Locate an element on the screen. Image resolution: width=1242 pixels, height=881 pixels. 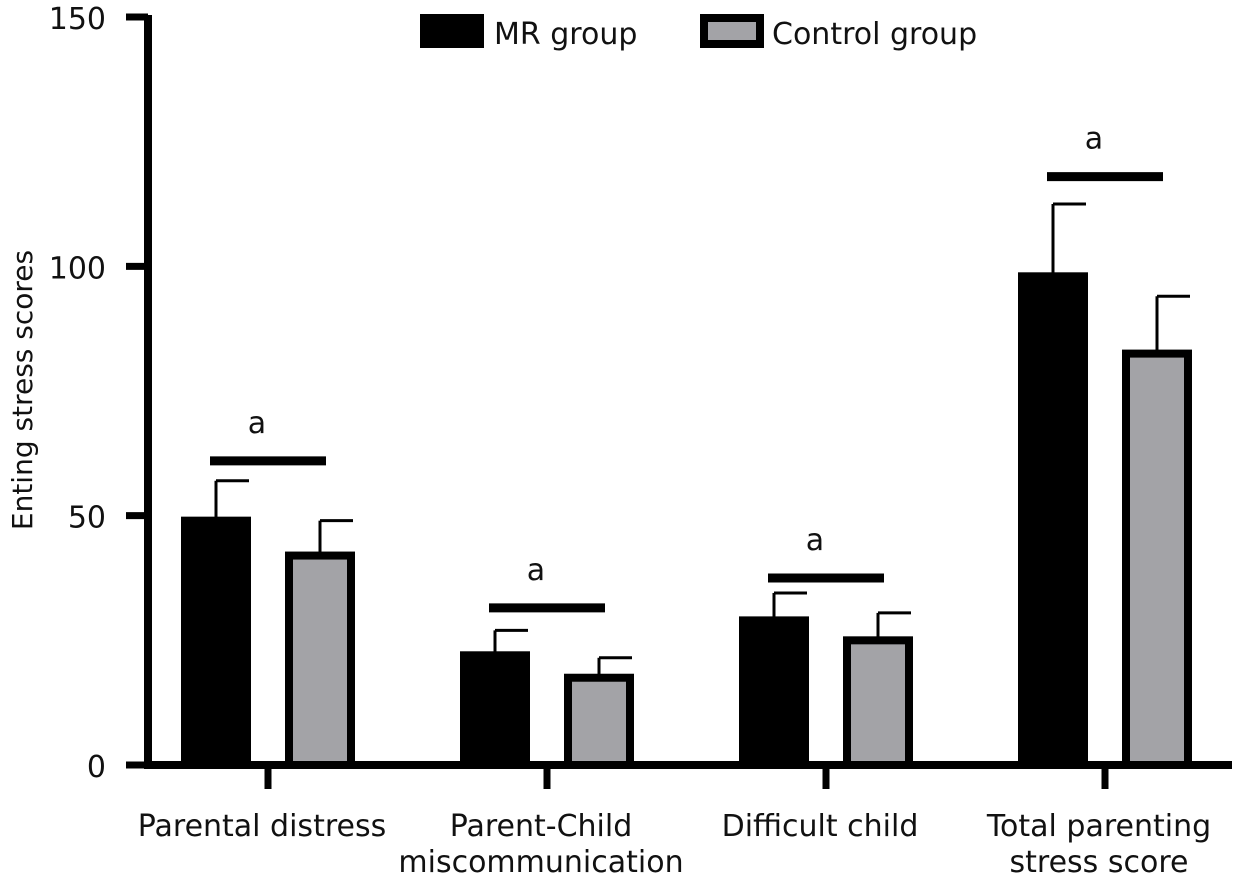
y-axis-label: Enting stress scores is located at coordinates (22, 390).